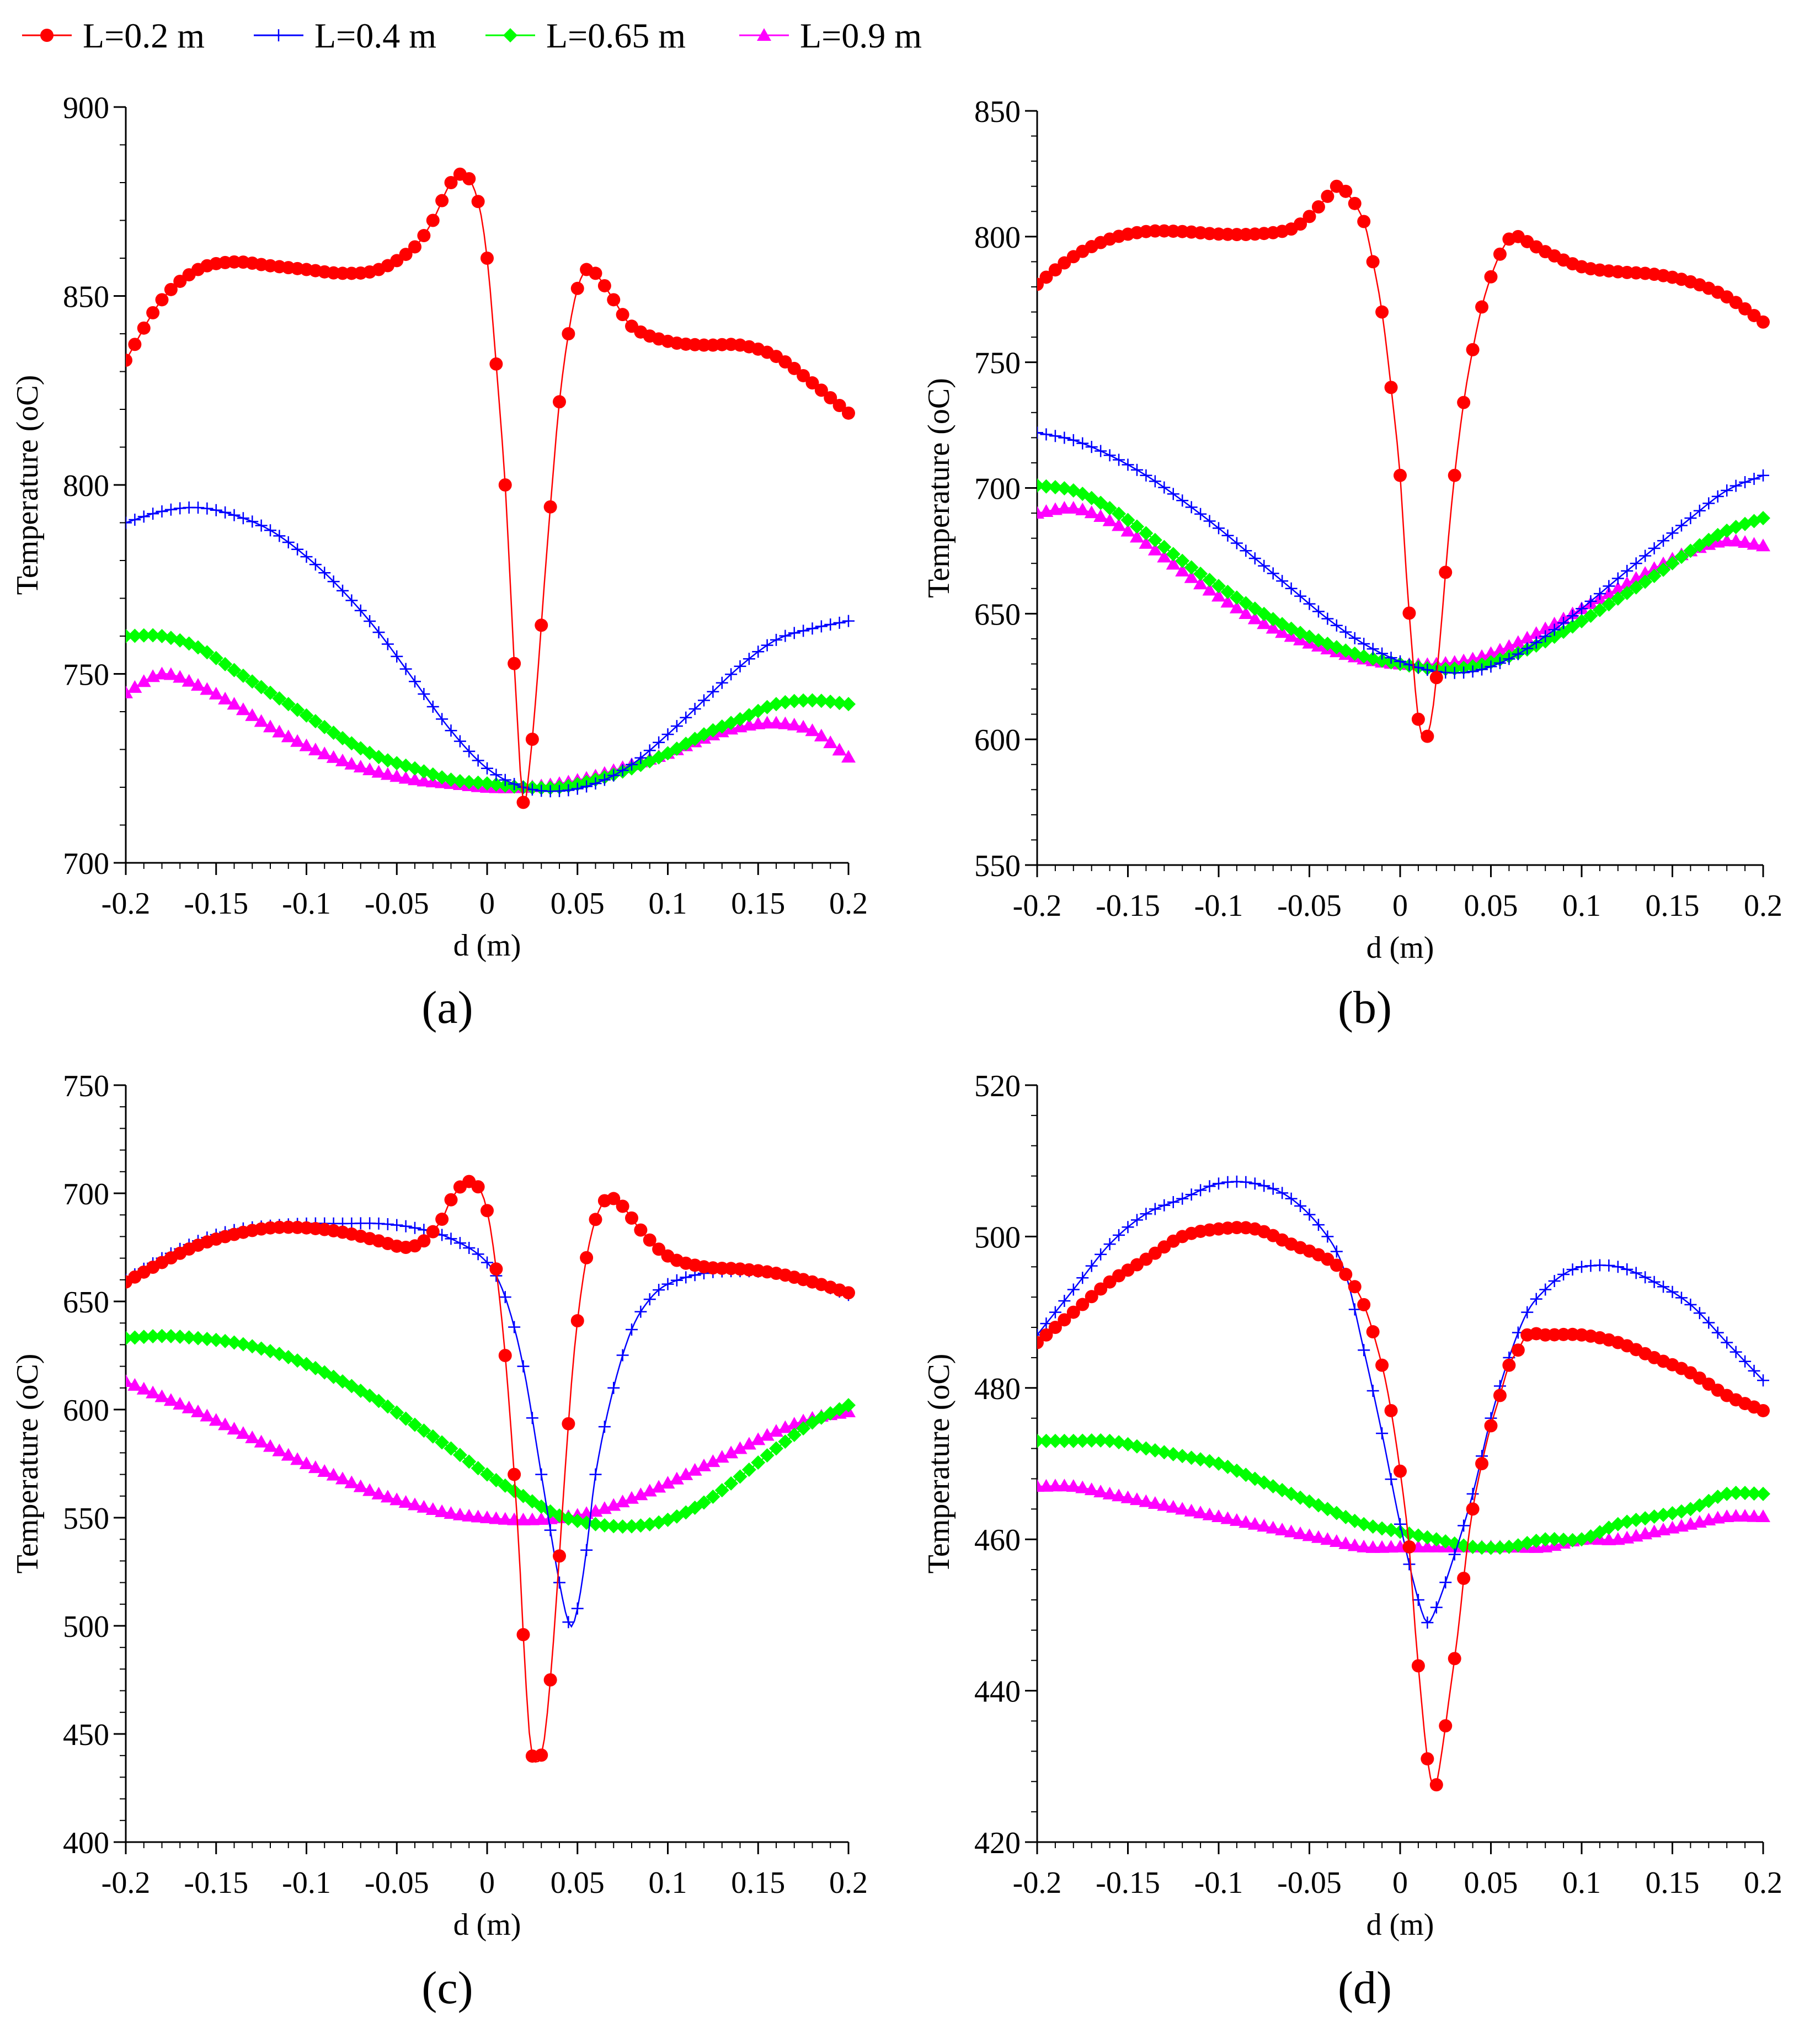 The image size is (1799, 2044). Describe the element at coordinates (397, 1883) in the screenshot. I see `x-tick-label: -0.05` at that location.